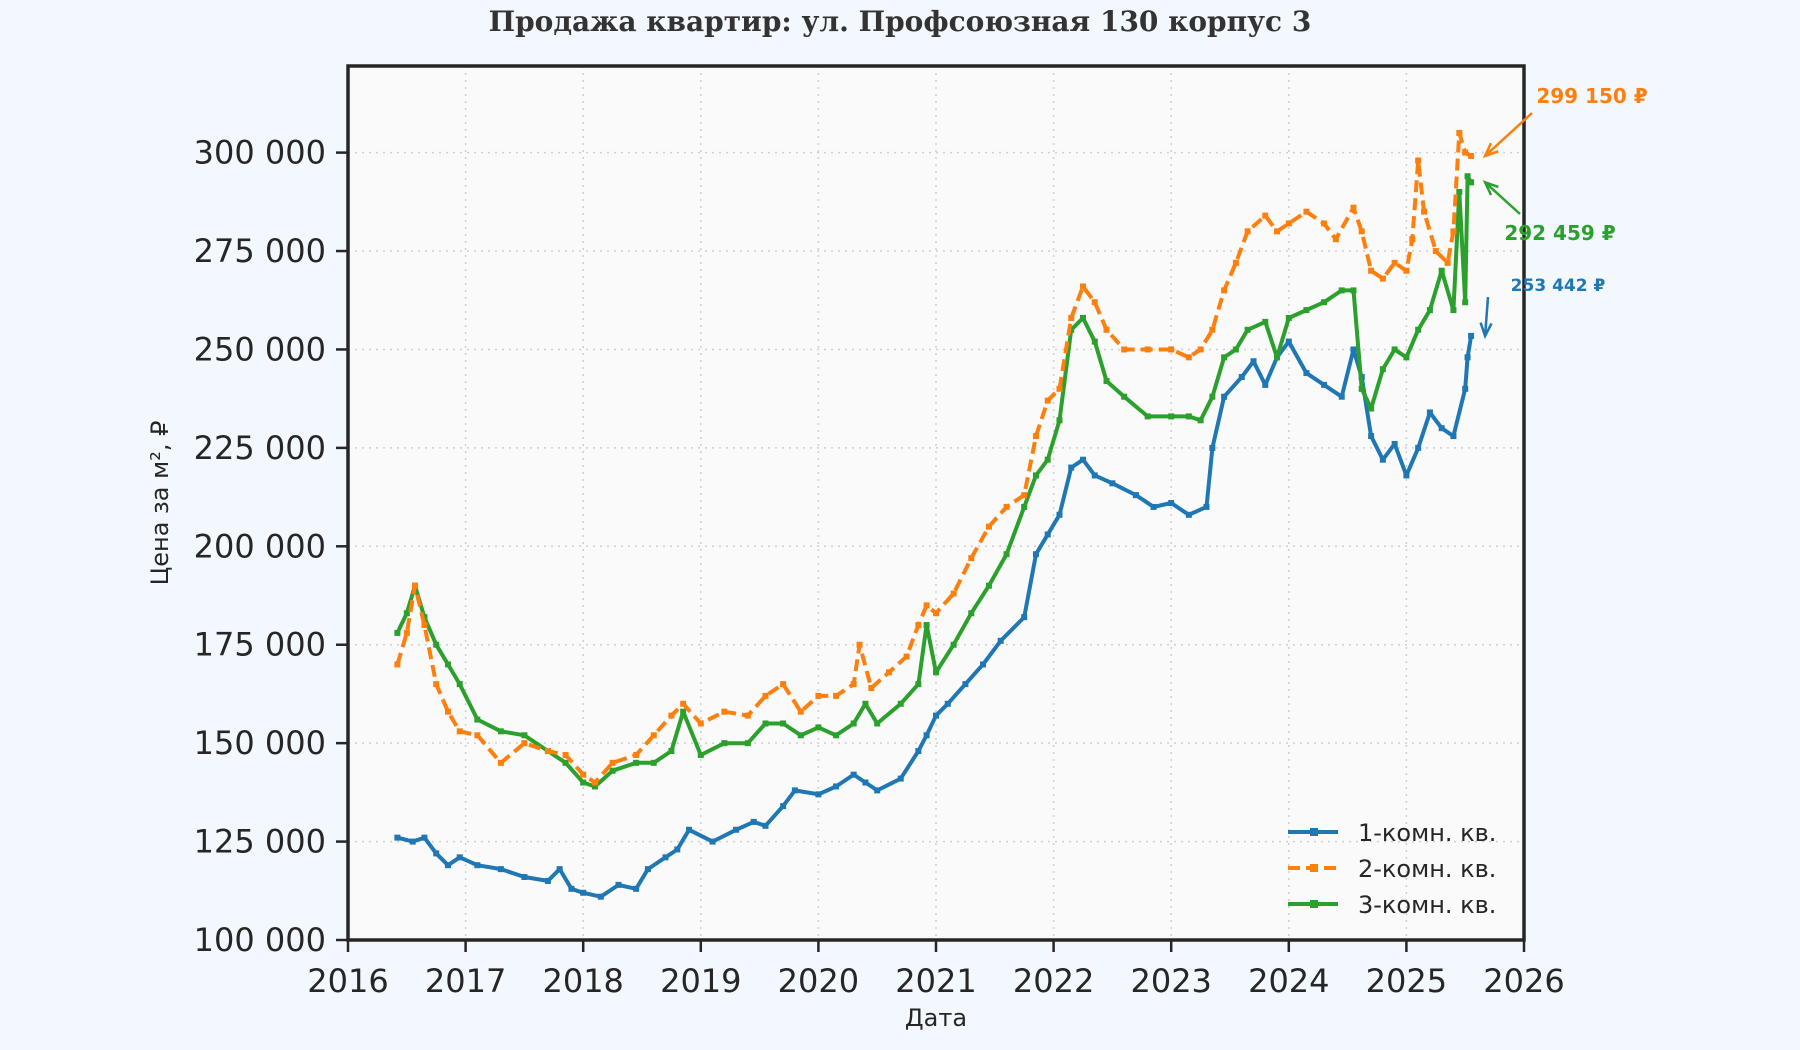 Image resolution: width=1800 pixels, height=1050 pixels. Describe the element at coordinates (260, 153) in the screenshot. I see `y-tick-label: 300 000` at that location.